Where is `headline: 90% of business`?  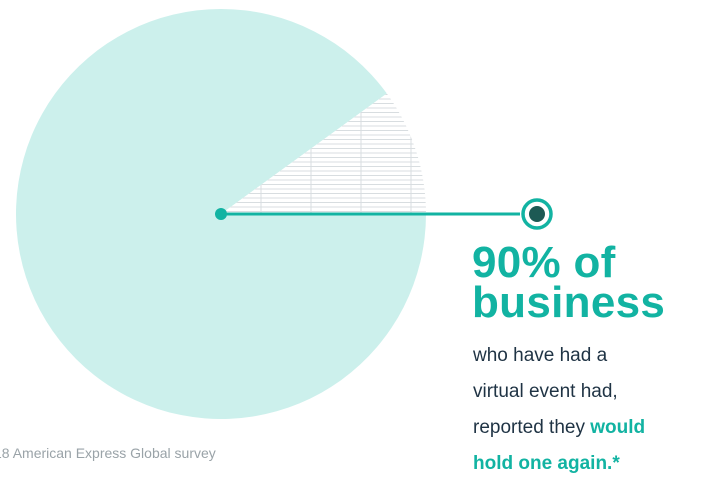
headline: 90% of business is located at coordinates (592, 282).